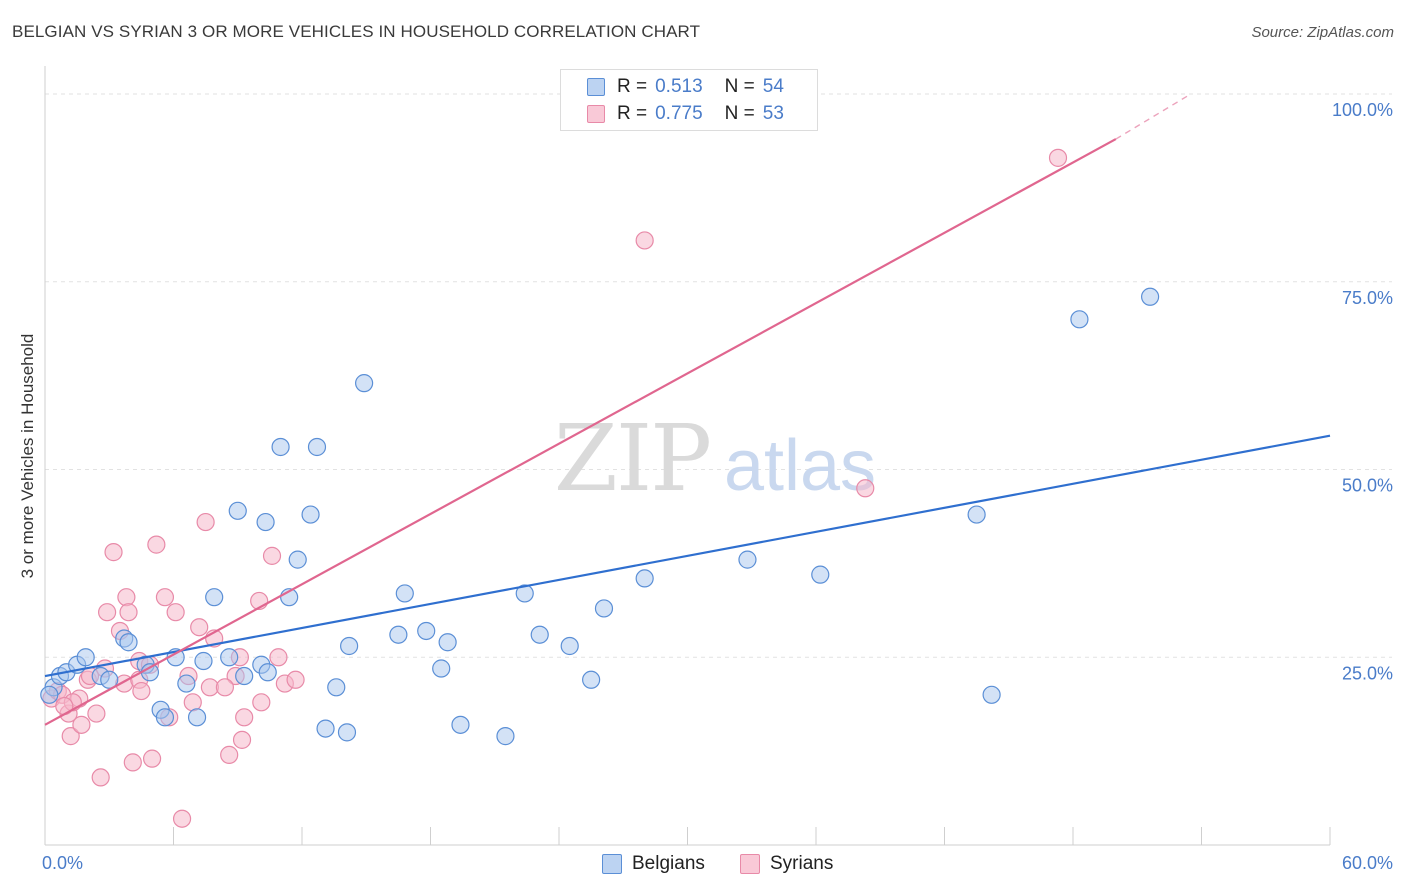 This screenshot has width=1406, height=892. Describe the element at coordinates (27, 456) in the screenshot. I see `y-axis-label: 3 or more Vehicles in Household` at that location.